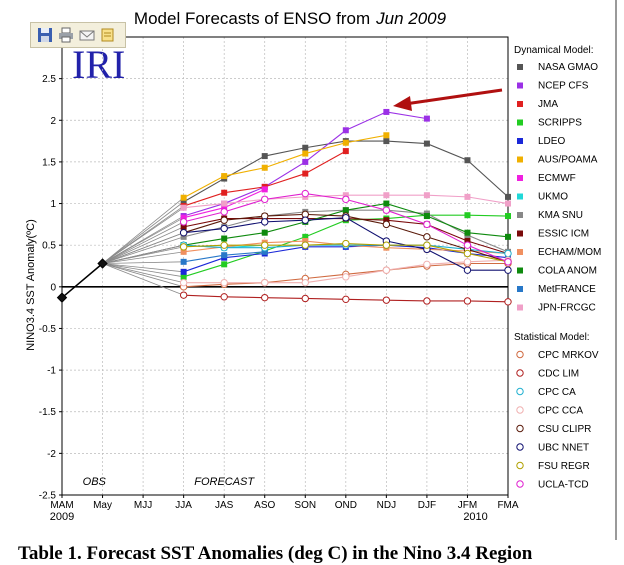  Describe the element at coordinates (305, 505) in the screenshot. I see `x-tick-label: SON` at that location.